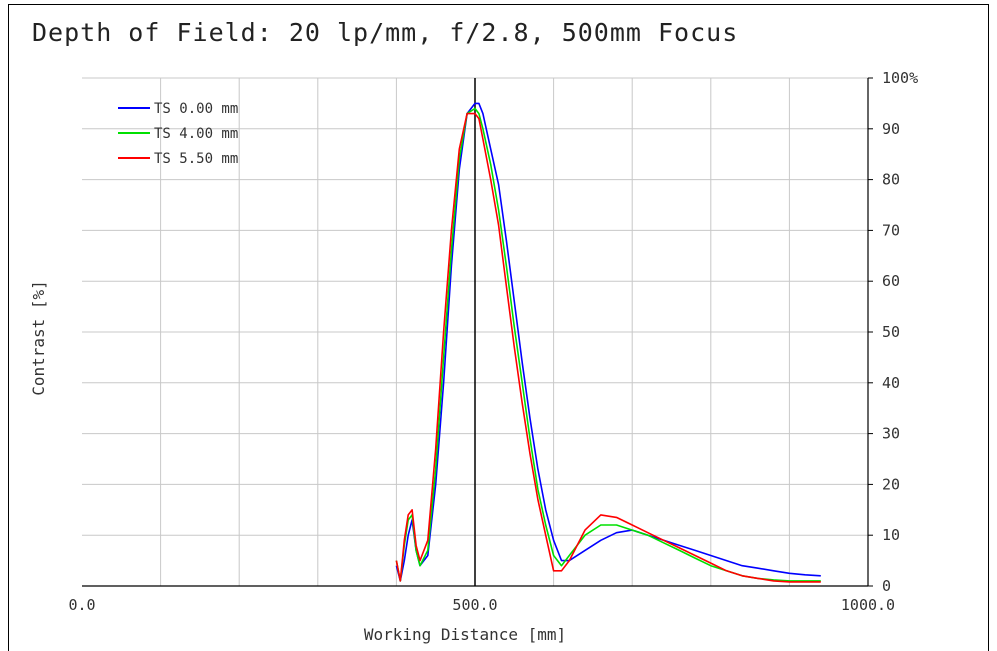 Image resolution: width=997 pixels, height=651 pixels. What do you see at coordinates (891, 535) in the screenshot?
I see `y-tick-label: 10` at bounding box center [891, 535].